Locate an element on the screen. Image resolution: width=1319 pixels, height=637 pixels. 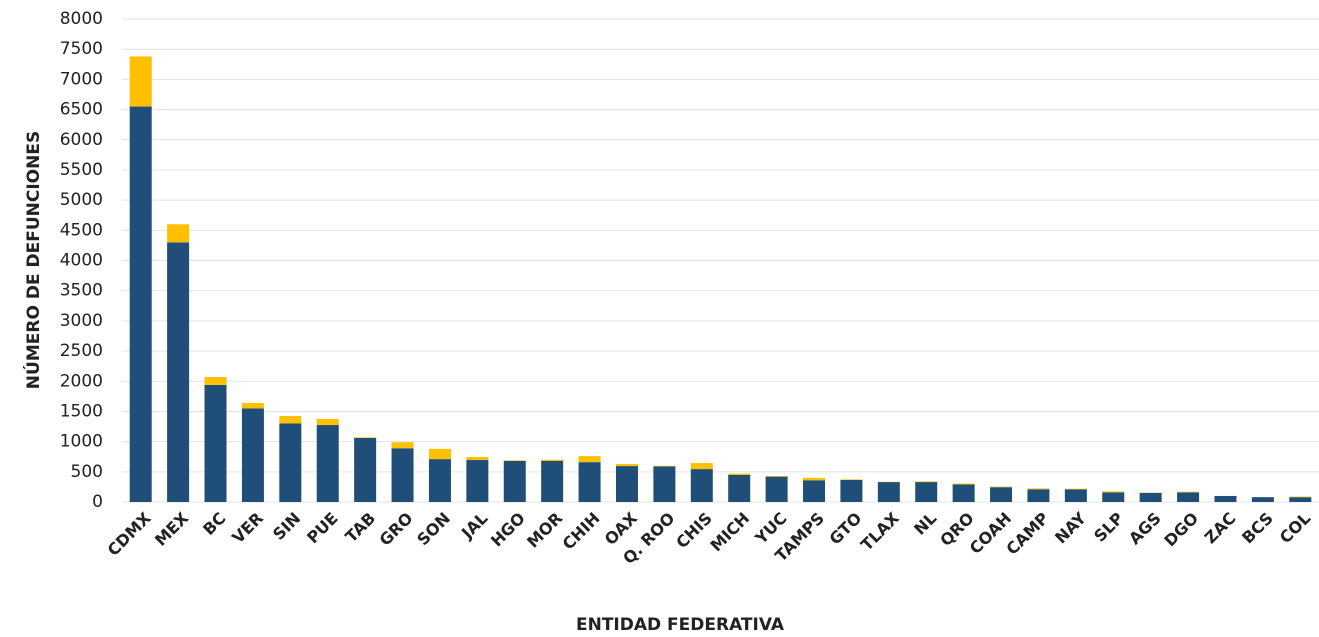
x-tick-label: SLP is located at coordinates (1108, 526).